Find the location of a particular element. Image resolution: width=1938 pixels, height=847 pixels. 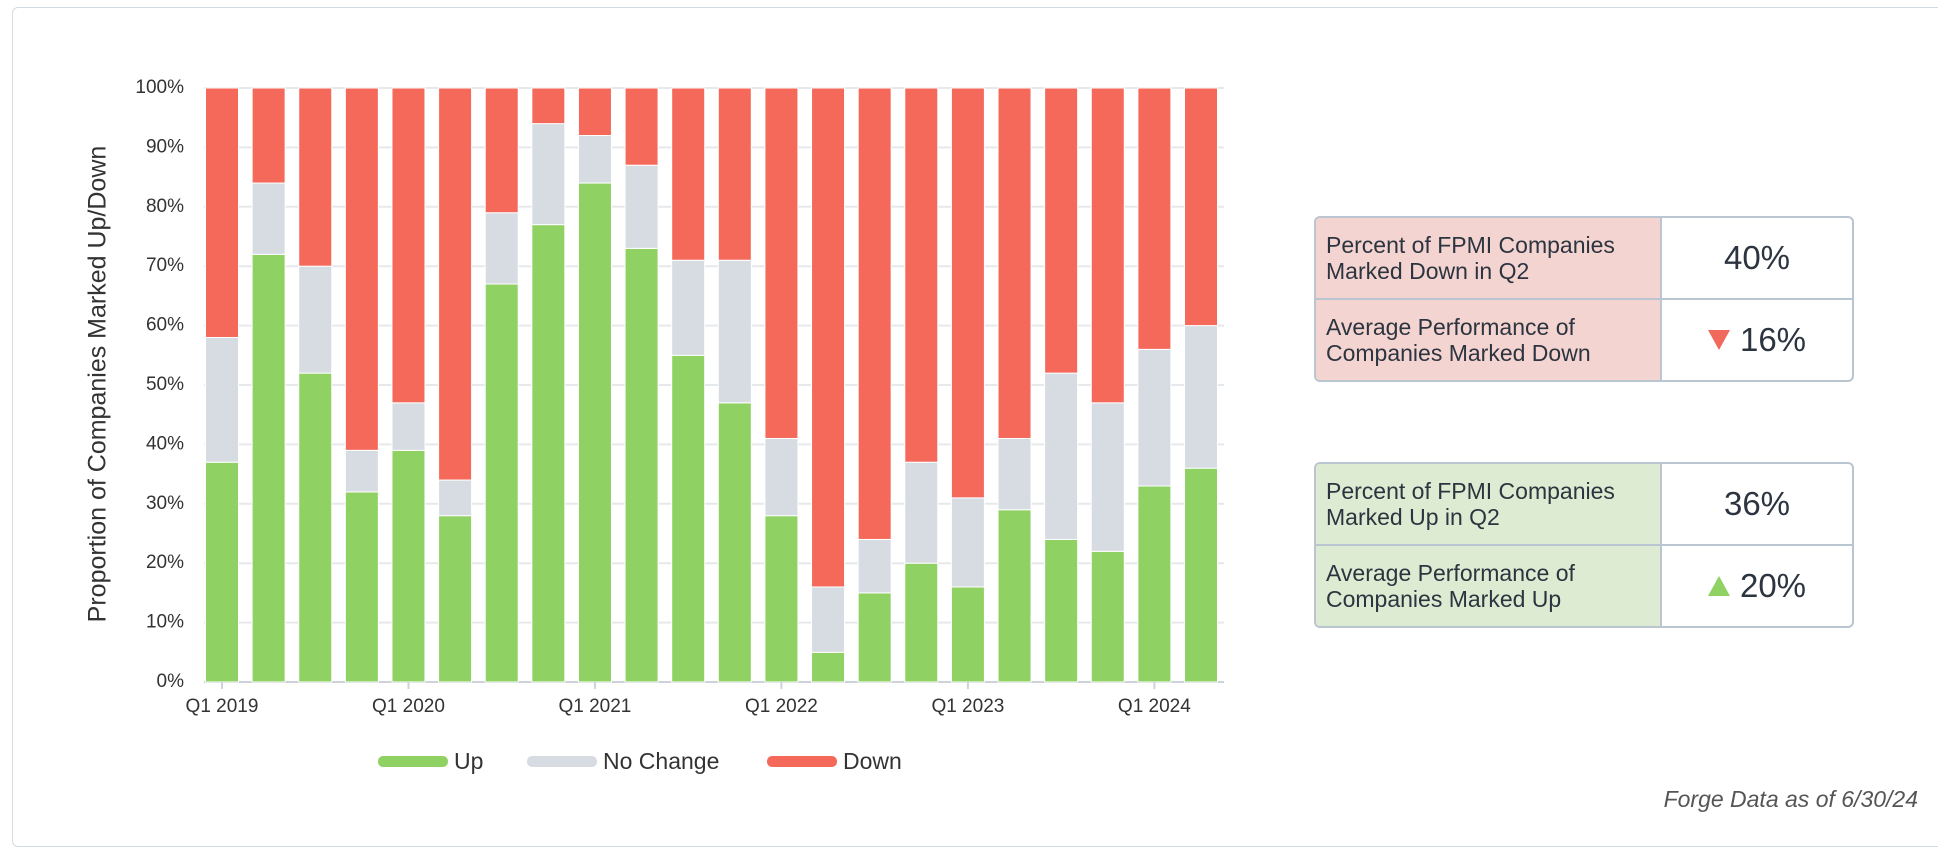

kpi-value: 16% is located at coordinates (1773, 339).